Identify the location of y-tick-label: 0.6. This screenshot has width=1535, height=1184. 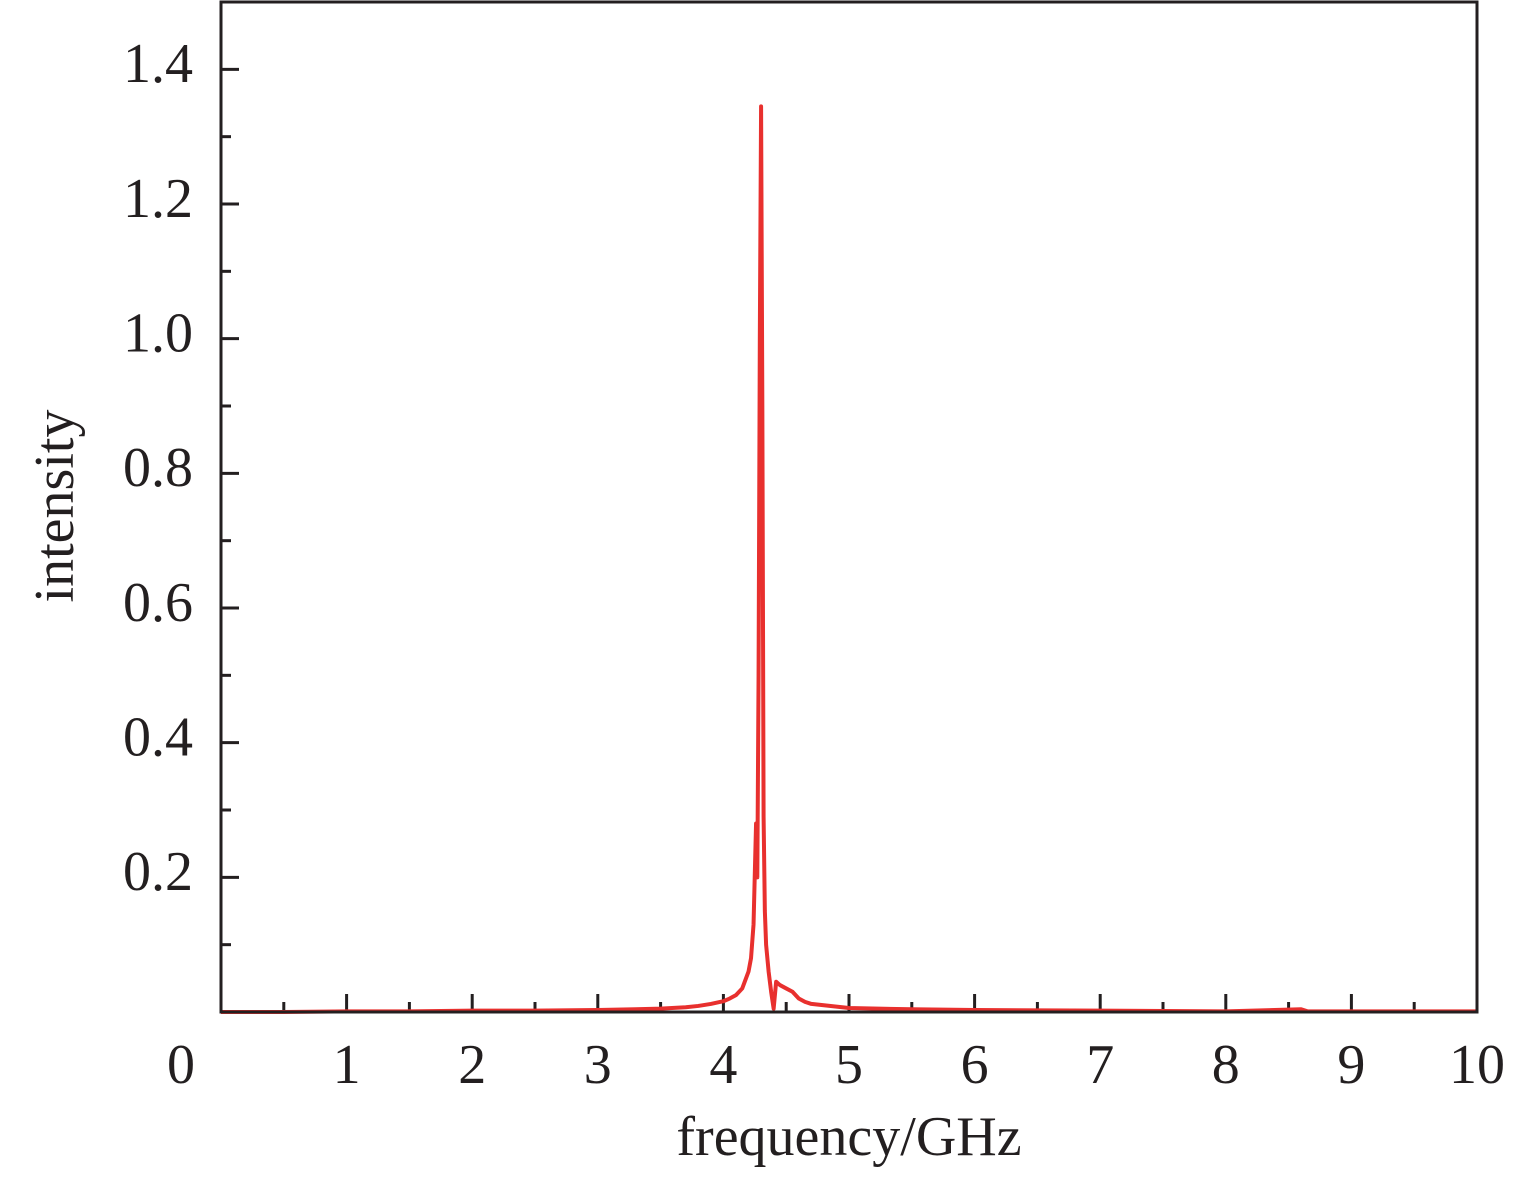
(158, 603).